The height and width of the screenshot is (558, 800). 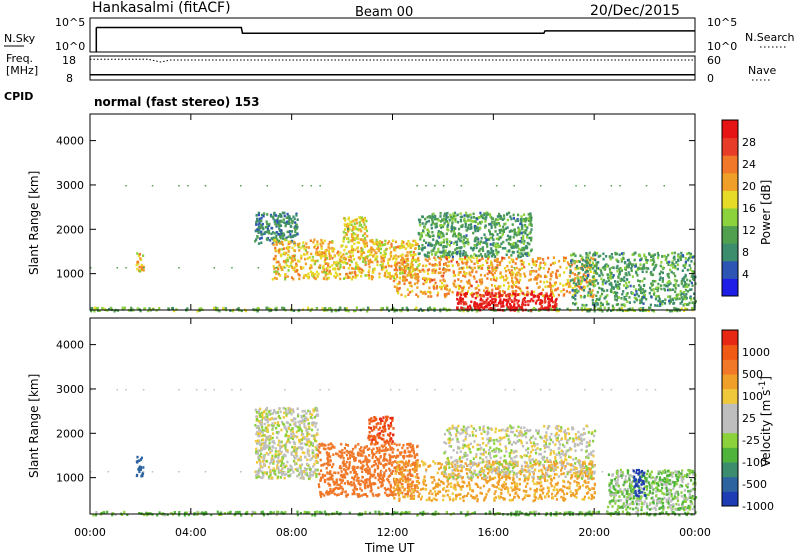 I want to click on freq-nave-lines, so click(x=392, y=66).